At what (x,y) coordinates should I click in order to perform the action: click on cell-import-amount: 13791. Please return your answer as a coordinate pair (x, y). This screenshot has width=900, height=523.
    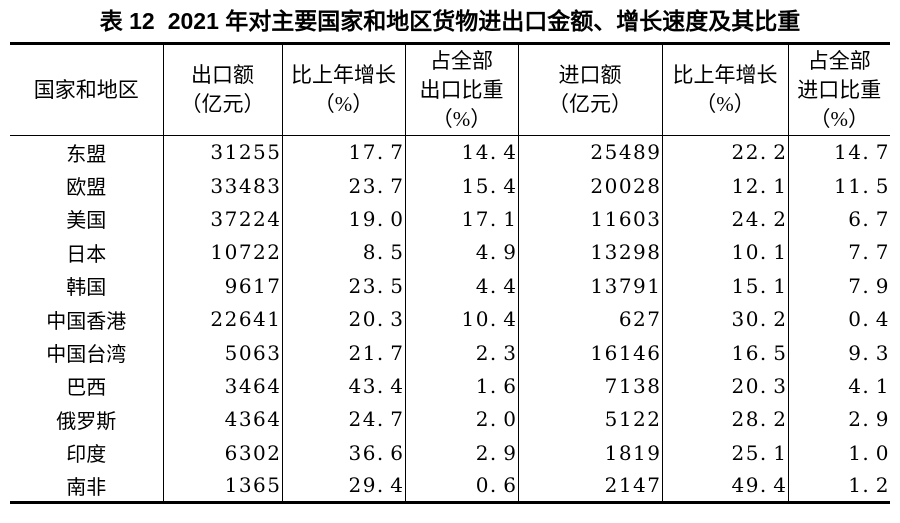
    Looking at the image, I should click on (589, 286).